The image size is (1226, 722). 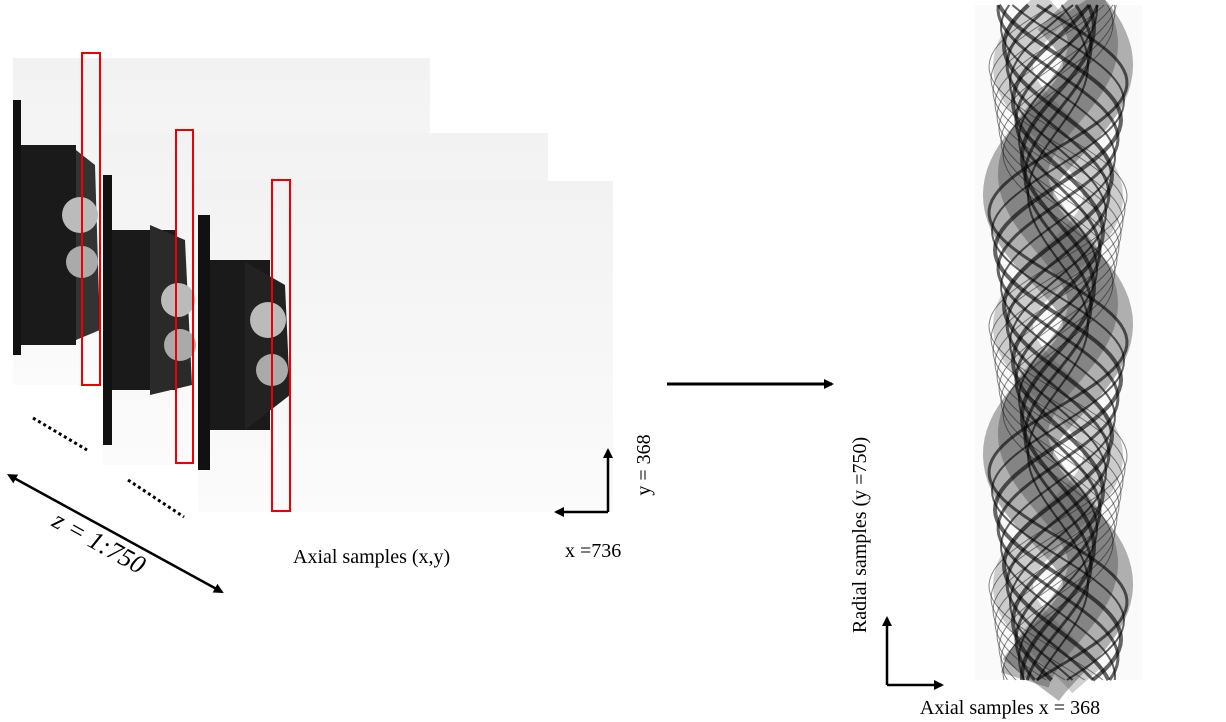 I want to click on z-arrow, so click(x=115, y=534).